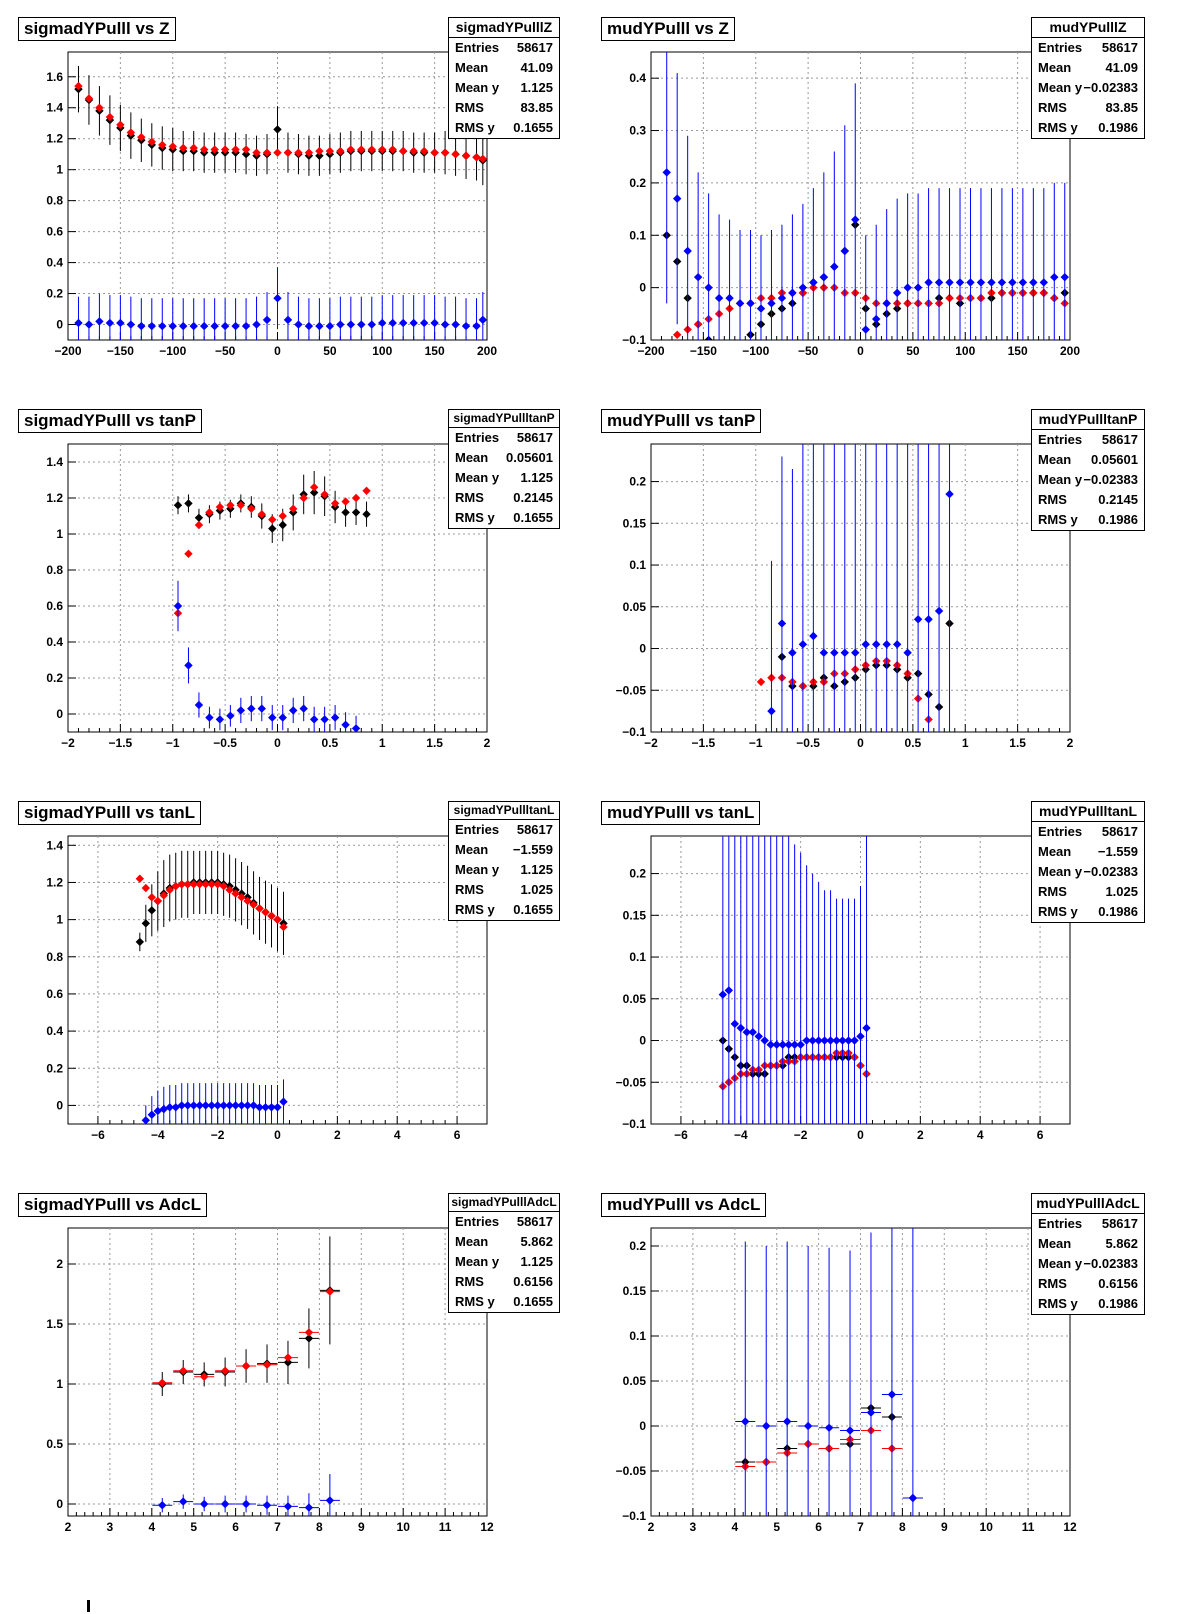  Describe the element at coordinates (445, 1527) in the screenshot. I see `x-tick-label: 11` at that location.